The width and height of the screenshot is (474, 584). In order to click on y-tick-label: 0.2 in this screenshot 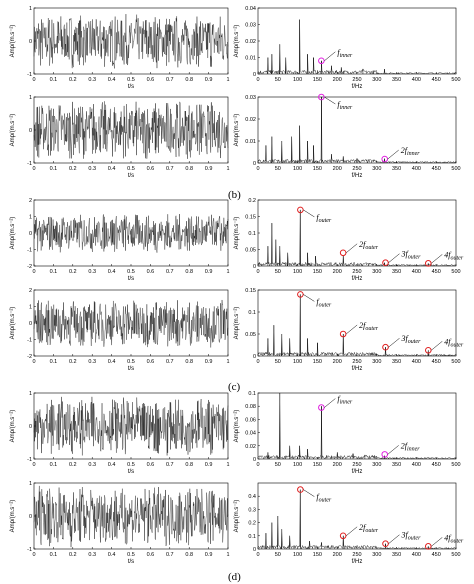, I will do `click(252, 201)`.